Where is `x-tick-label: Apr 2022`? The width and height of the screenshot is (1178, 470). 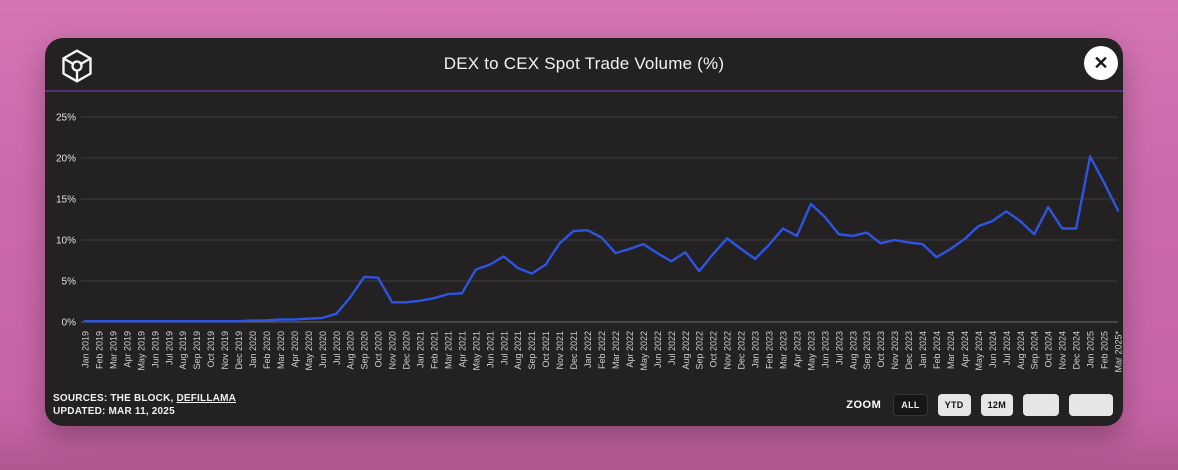
x-tick-label: Apr 2022 is located at coordinates (630, 349).